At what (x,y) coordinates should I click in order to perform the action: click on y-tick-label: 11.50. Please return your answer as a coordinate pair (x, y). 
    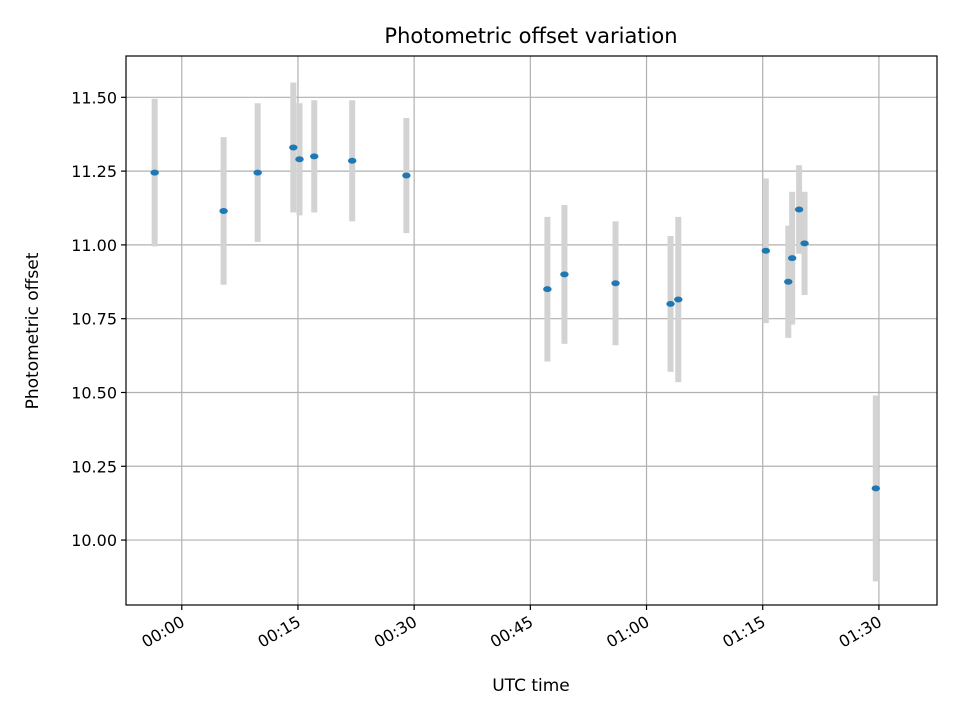
    Looking at the image, I should click on (94, 97).